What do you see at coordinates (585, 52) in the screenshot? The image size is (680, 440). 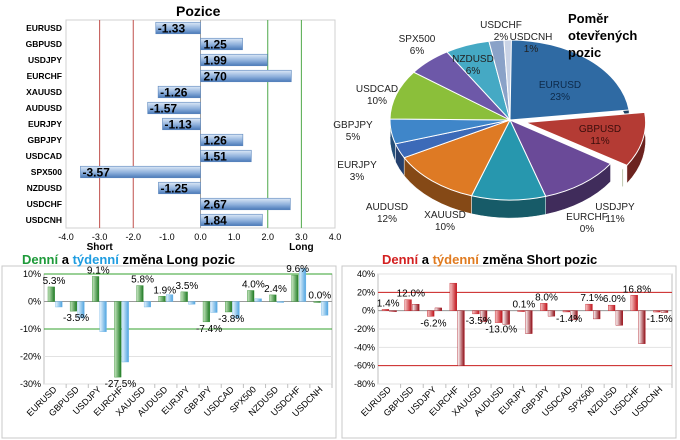 I see `pie-title-line: pozic` at bounding box center [585, 52].